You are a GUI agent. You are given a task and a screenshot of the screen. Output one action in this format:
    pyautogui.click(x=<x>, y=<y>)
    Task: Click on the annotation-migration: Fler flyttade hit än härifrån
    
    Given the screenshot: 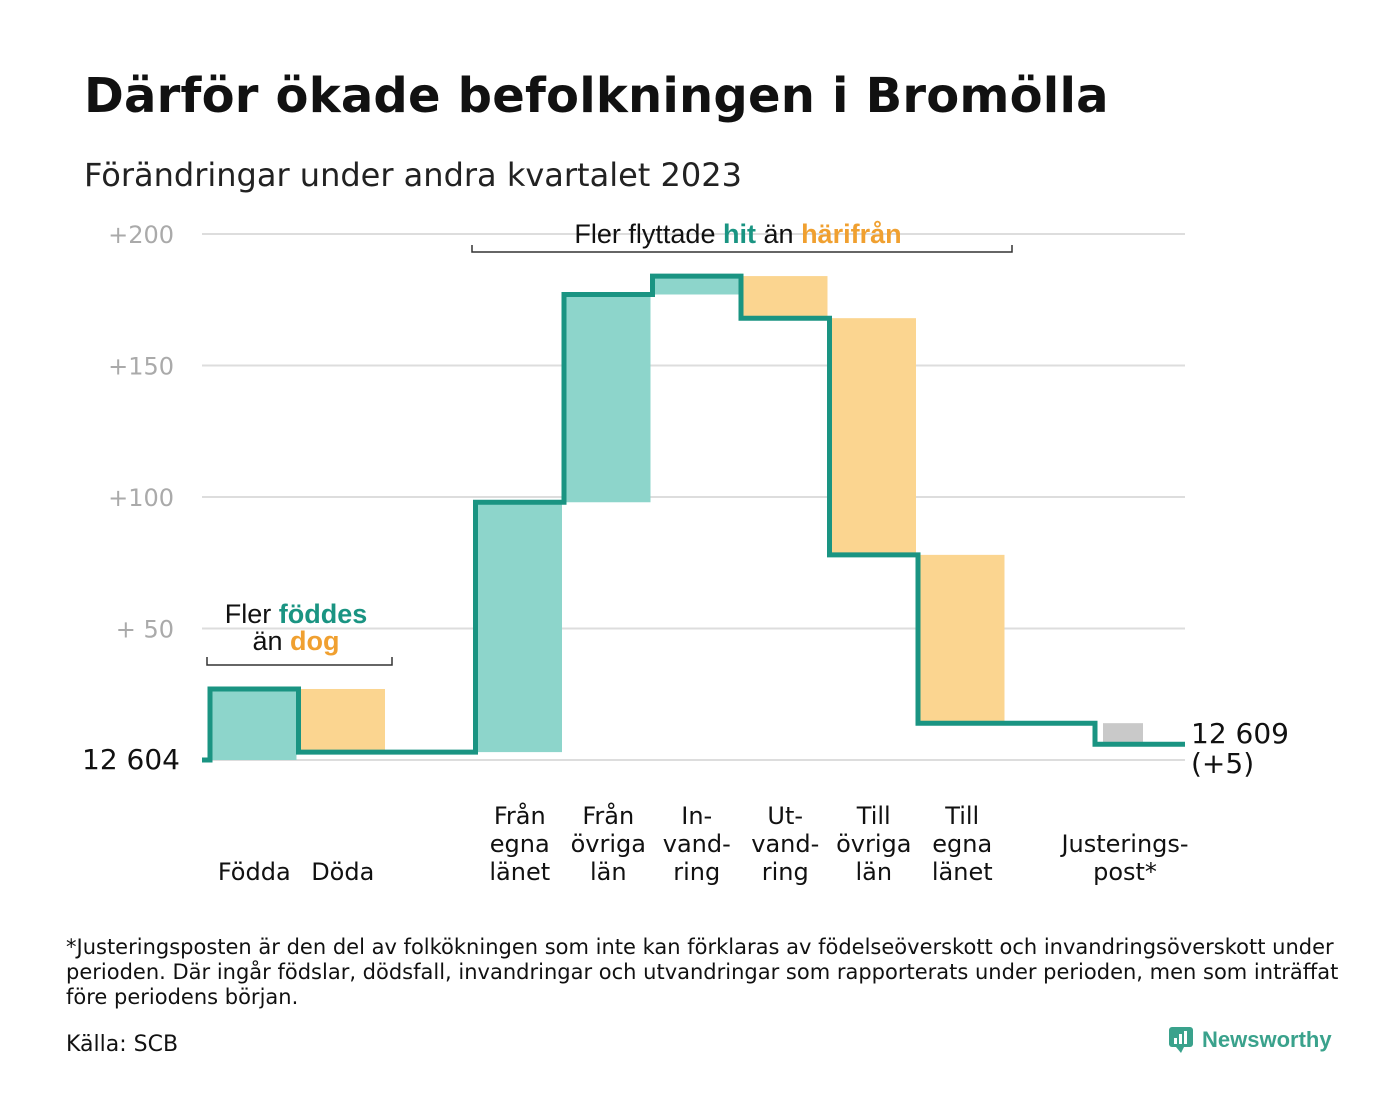 What is the action you would take?
    pyautogui.click(x=742, y=236)
    